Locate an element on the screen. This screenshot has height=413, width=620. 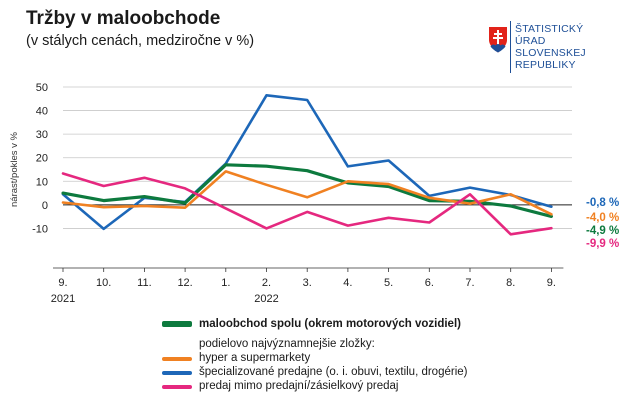
statistical-office-logo: ŠTATISTICKÝ ÚRAD SLOVENSKEJ REPUBLIKY is located at coordinates (552, 51).